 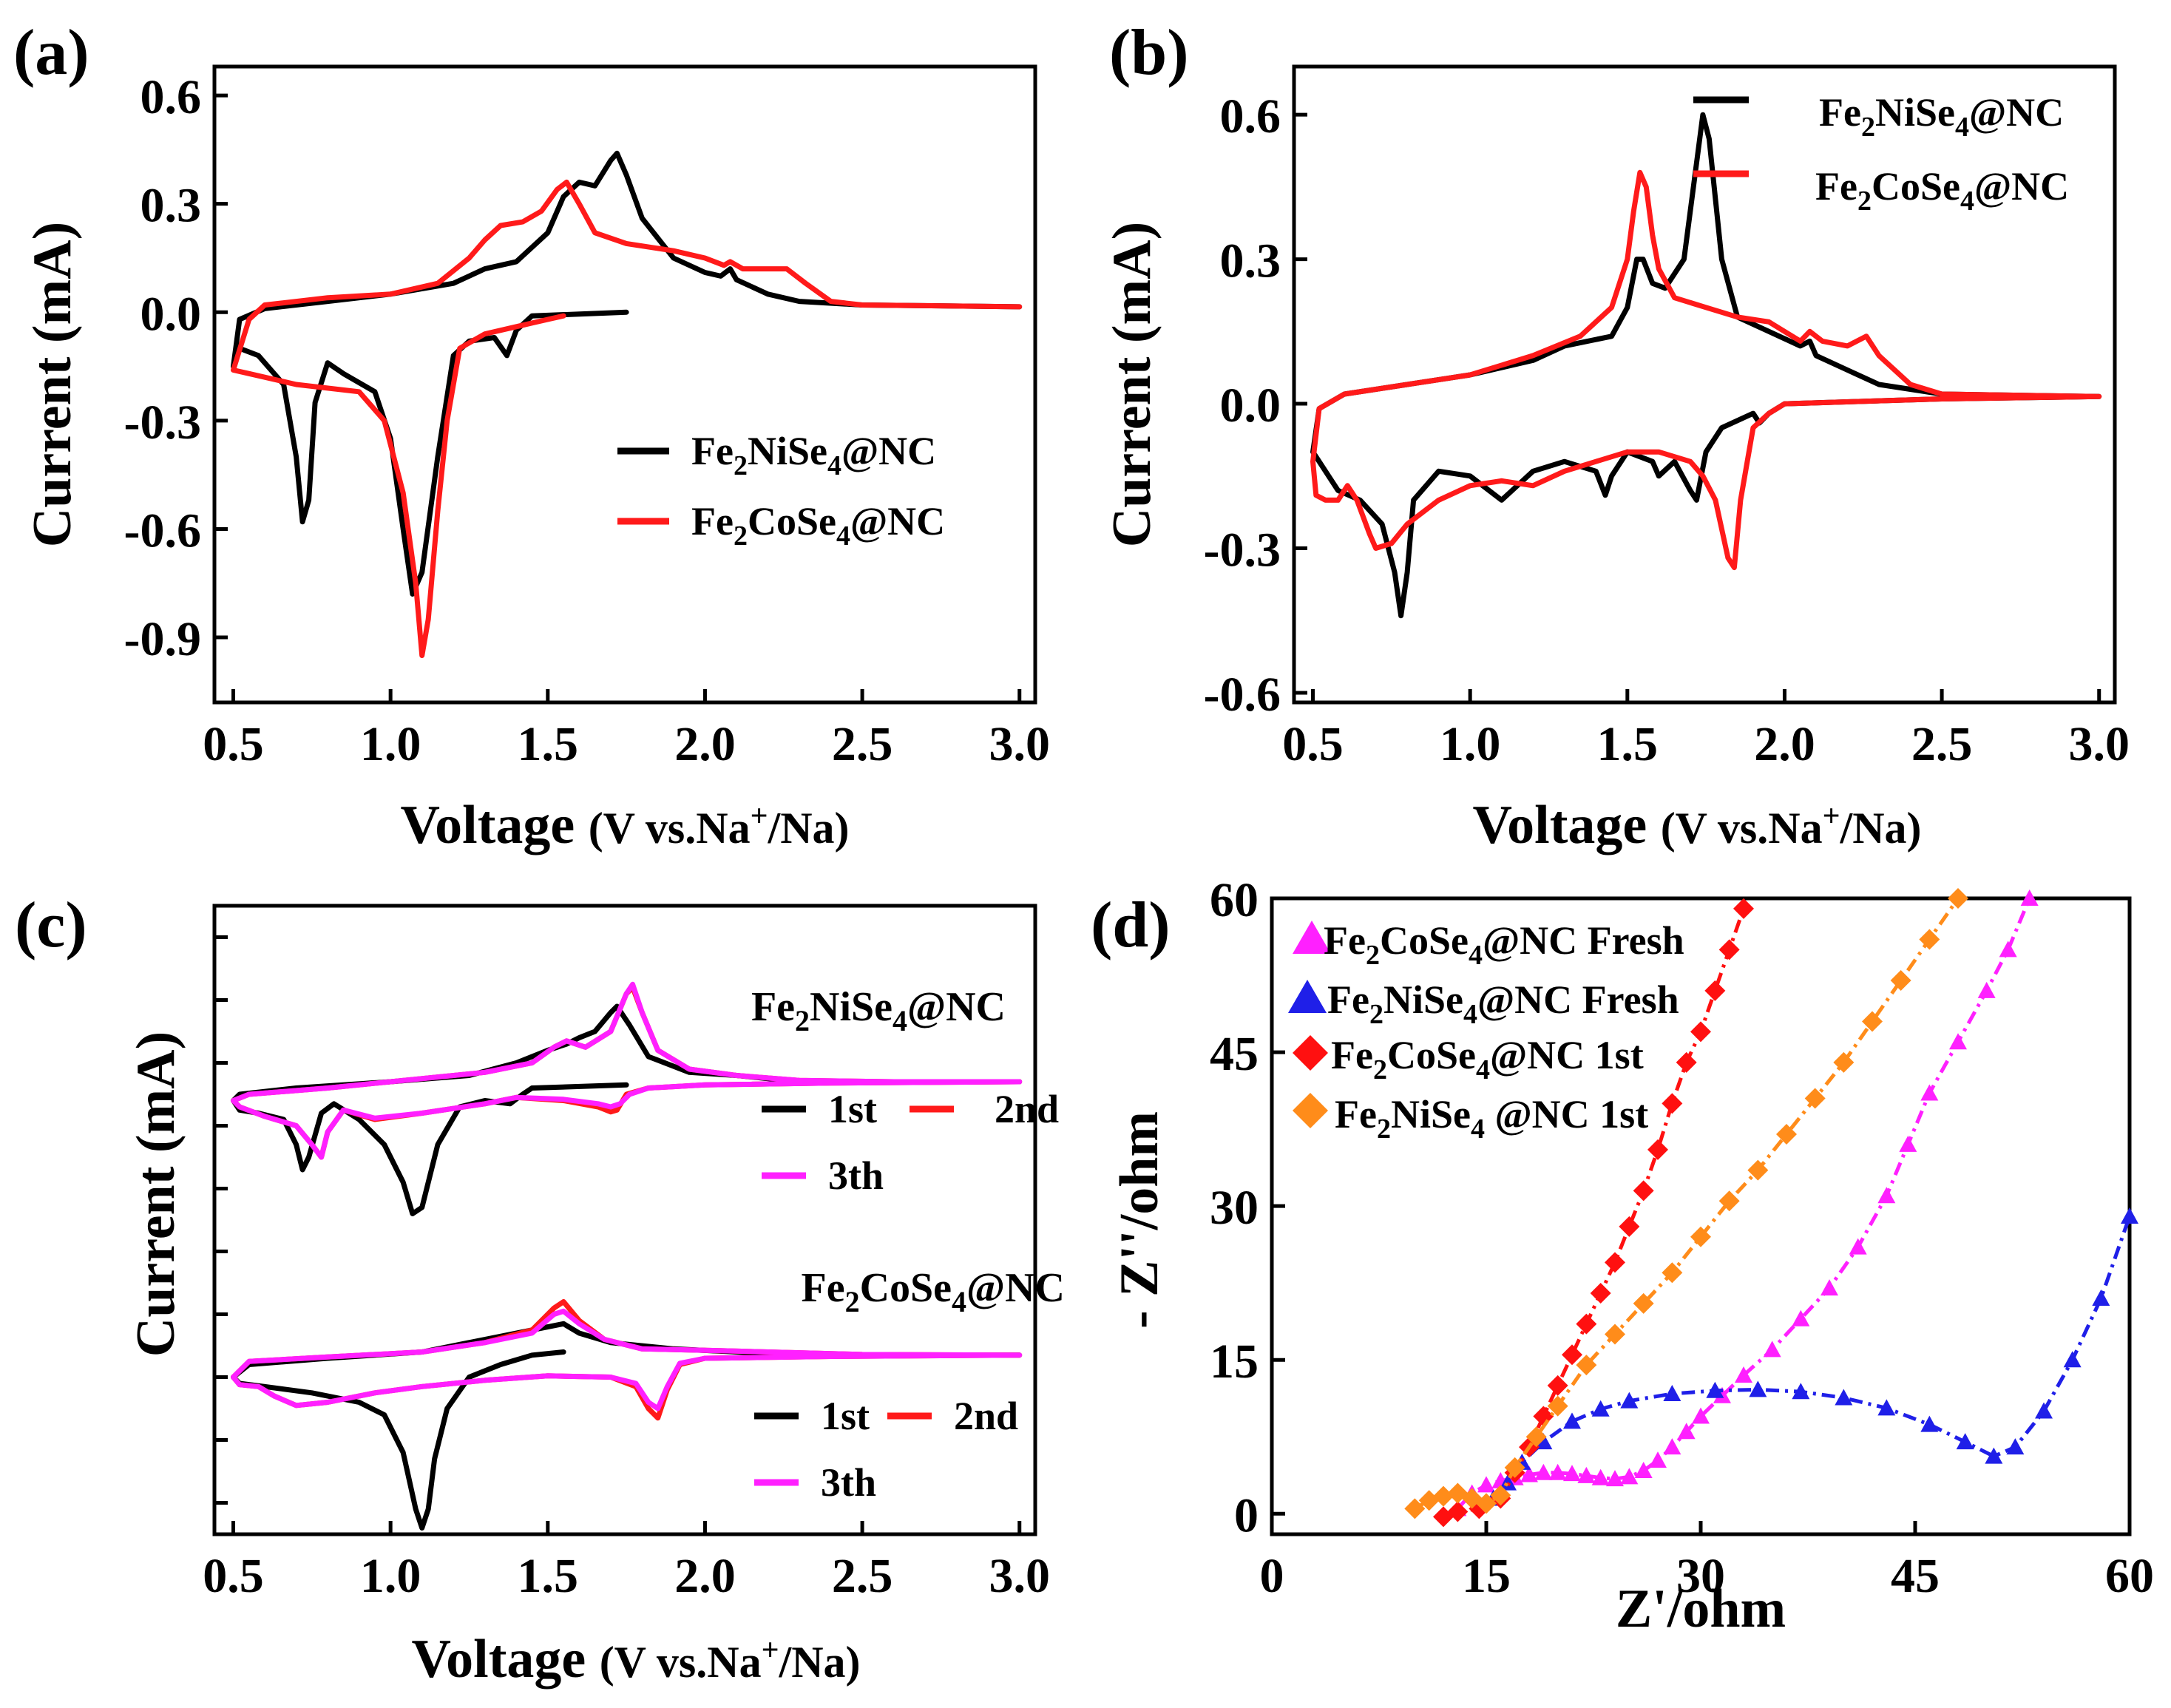 What do you see at coordinates (1487, 1059) in the screenshot?
I see `legend-label-2: Fe2CoSe4@NC 1st` at bounding box center [1487, 1059].